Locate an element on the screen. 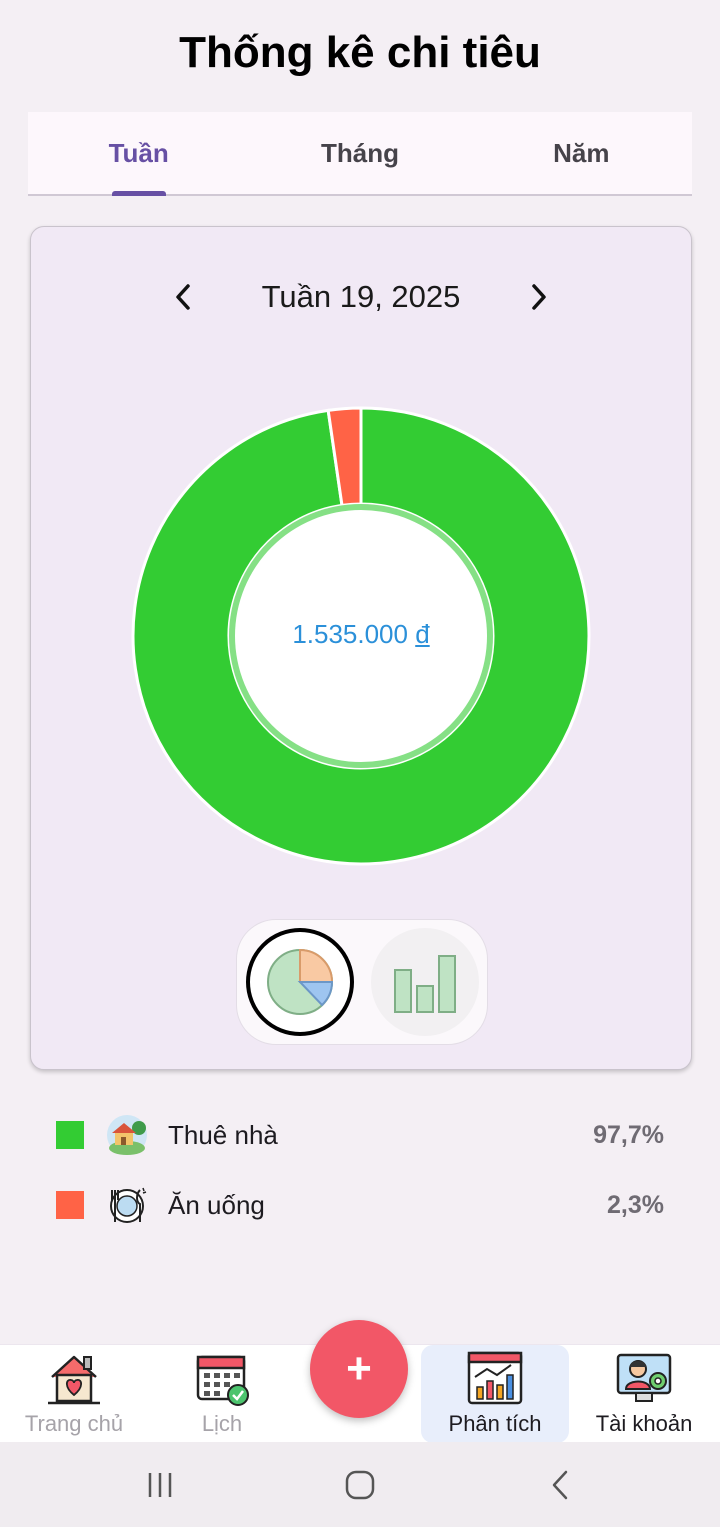 This screenshot has height=1527, width=720. category-legend: Thuê nhà 97,7% Ăn uống 2,3% is located at coordinates (360, 1170).